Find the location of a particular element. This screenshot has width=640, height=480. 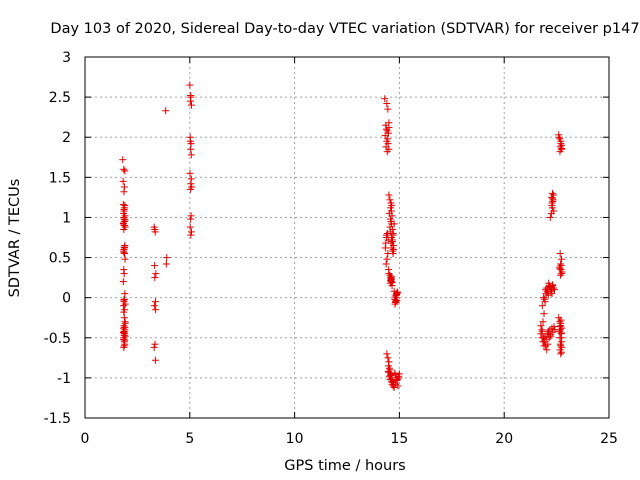

y-tick-label: 2 is located at coordinates (66, 138).